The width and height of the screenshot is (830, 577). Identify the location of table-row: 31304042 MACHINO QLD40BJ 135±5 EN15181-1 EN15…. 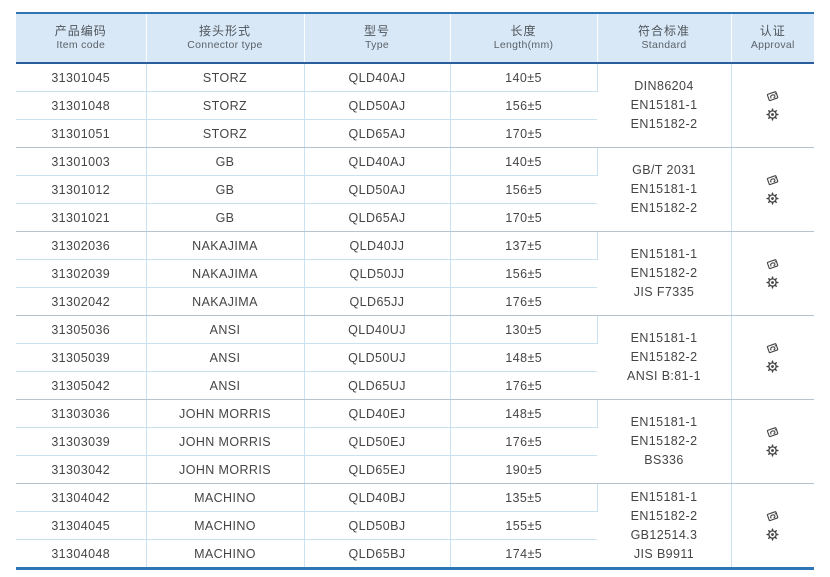
(415, 526).